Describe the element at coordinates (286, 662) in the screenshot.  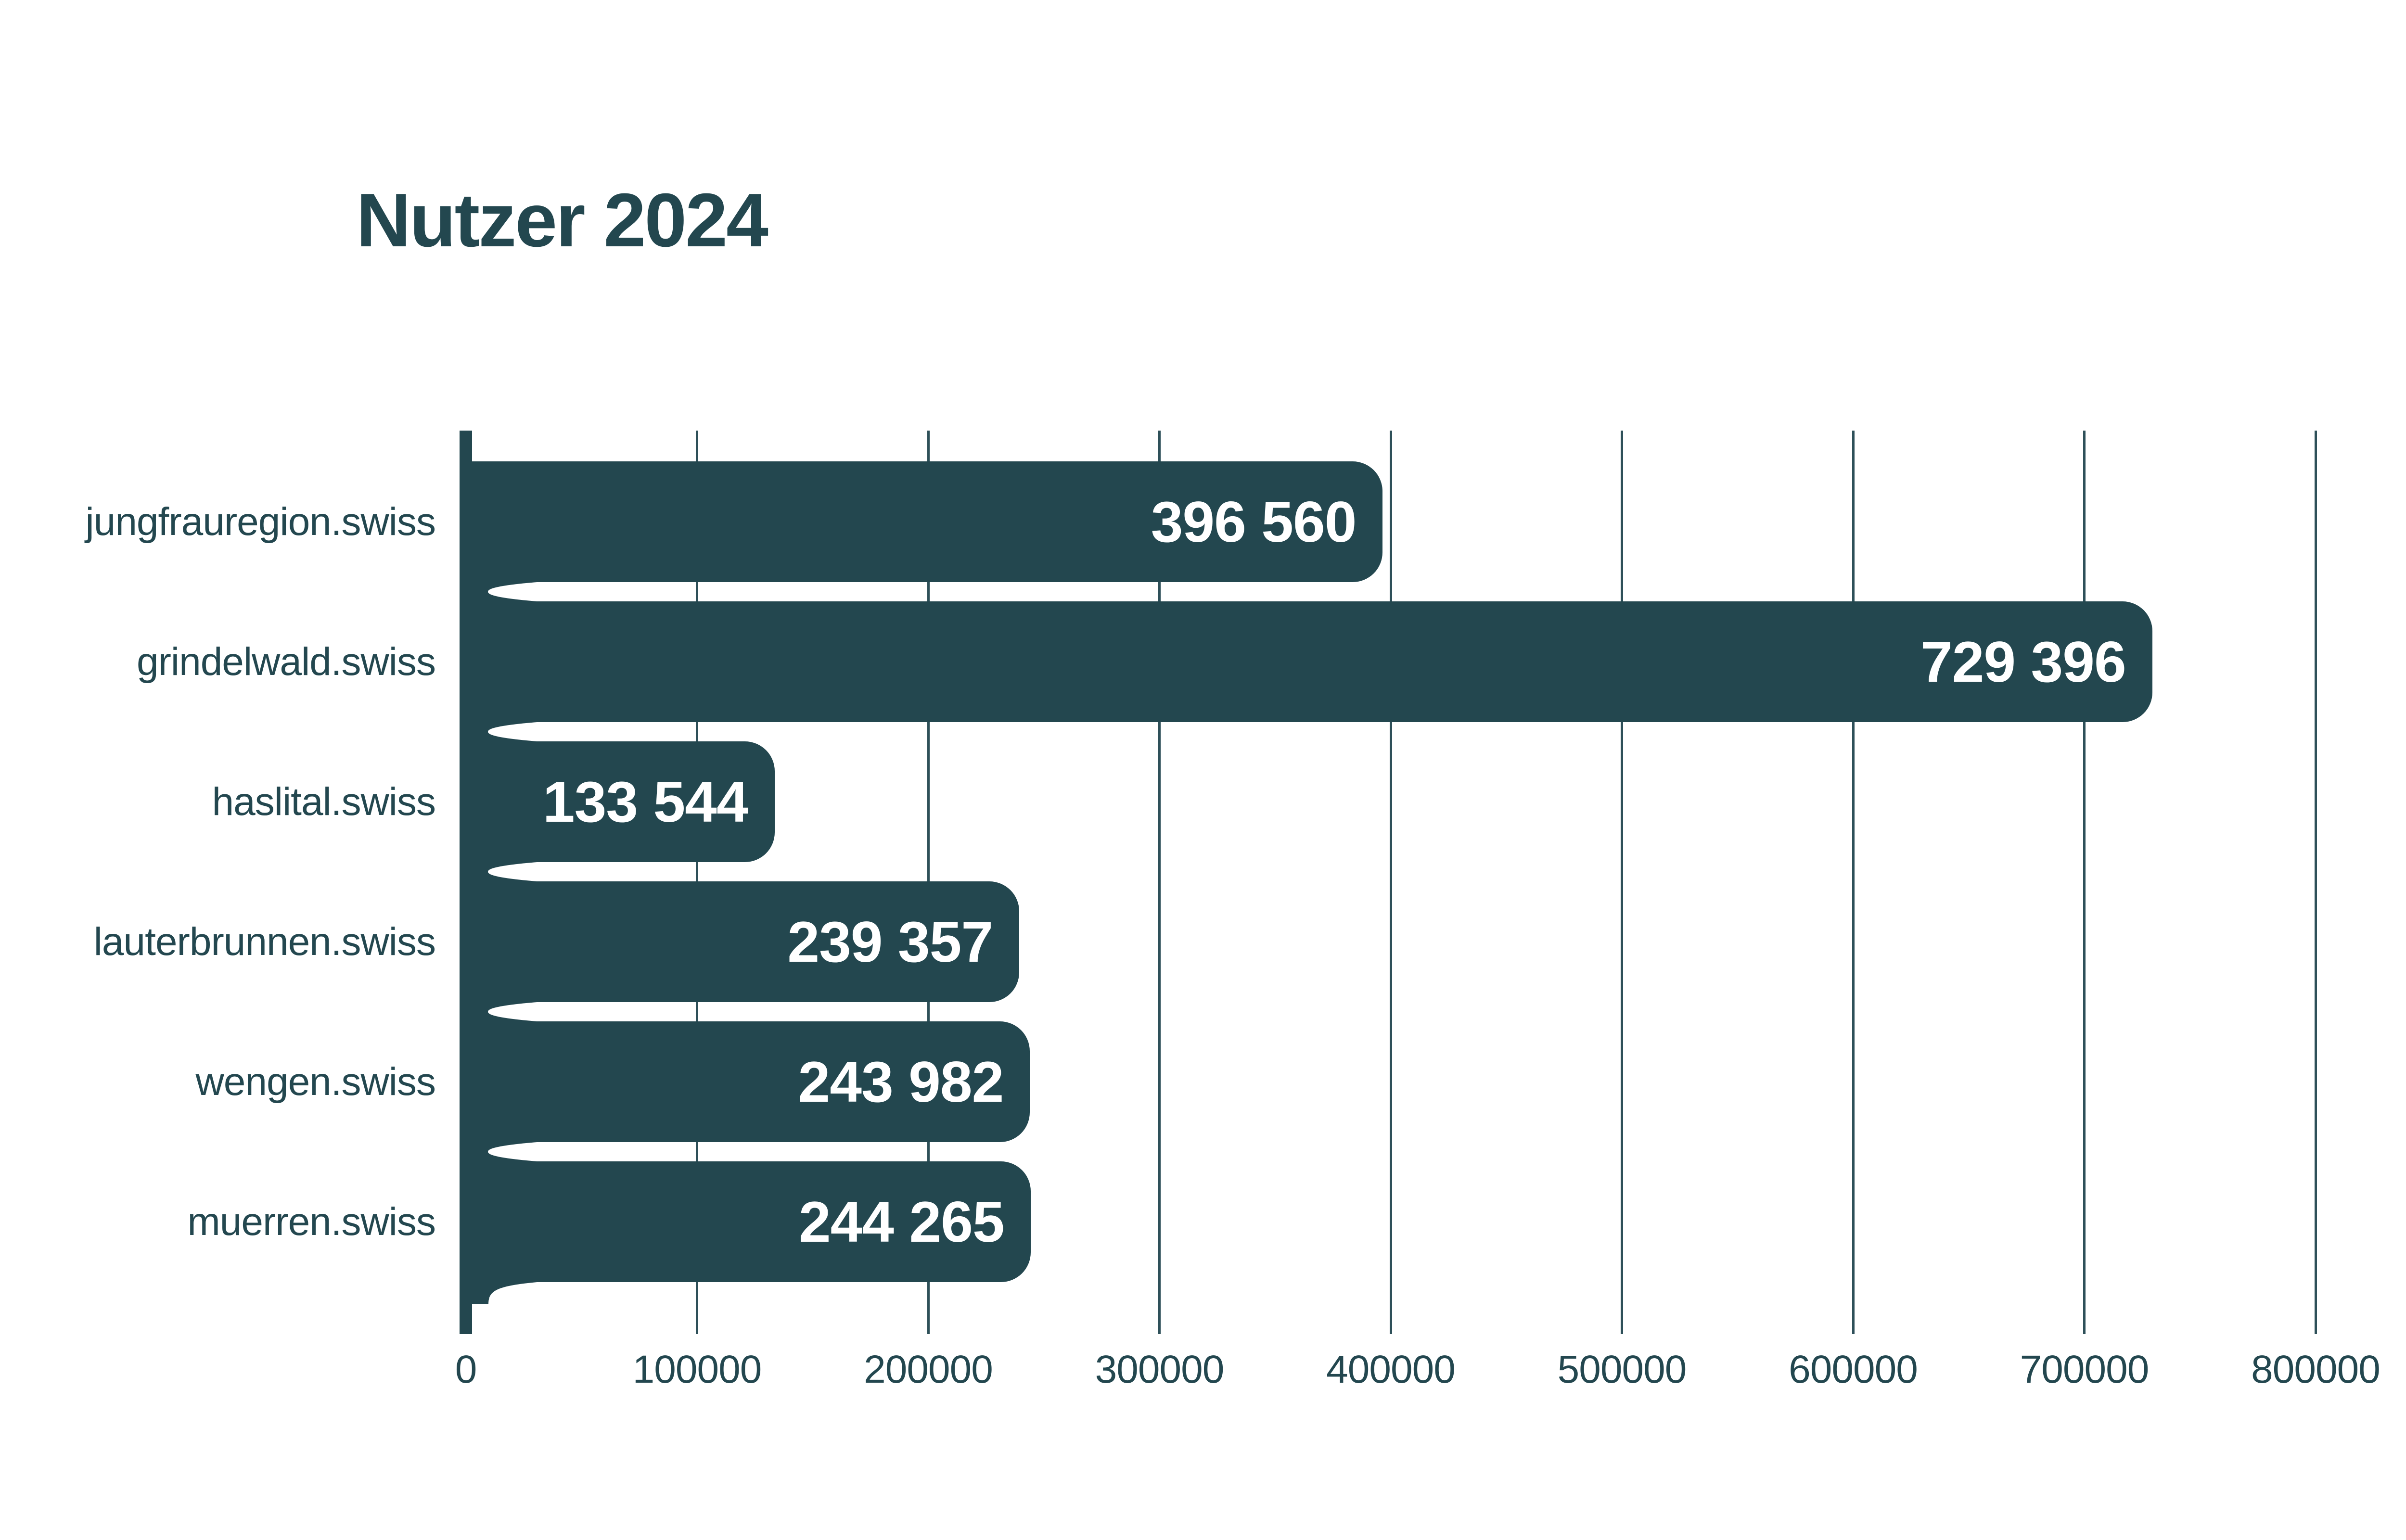
I see `category-label: grindelwald.swiss` at that location.